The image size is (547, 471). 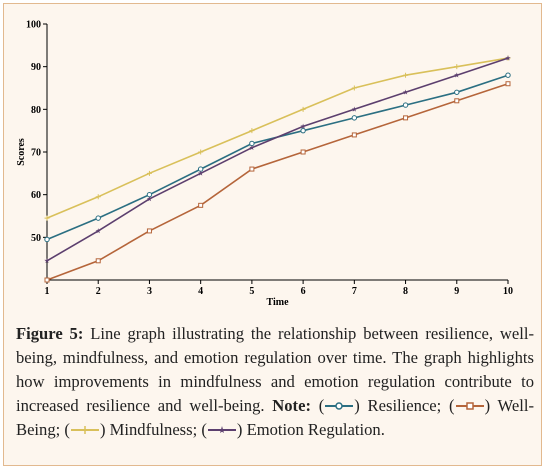 I want to click on legend-item-well-being: () Well-Being;, so click(x=275, y=417).